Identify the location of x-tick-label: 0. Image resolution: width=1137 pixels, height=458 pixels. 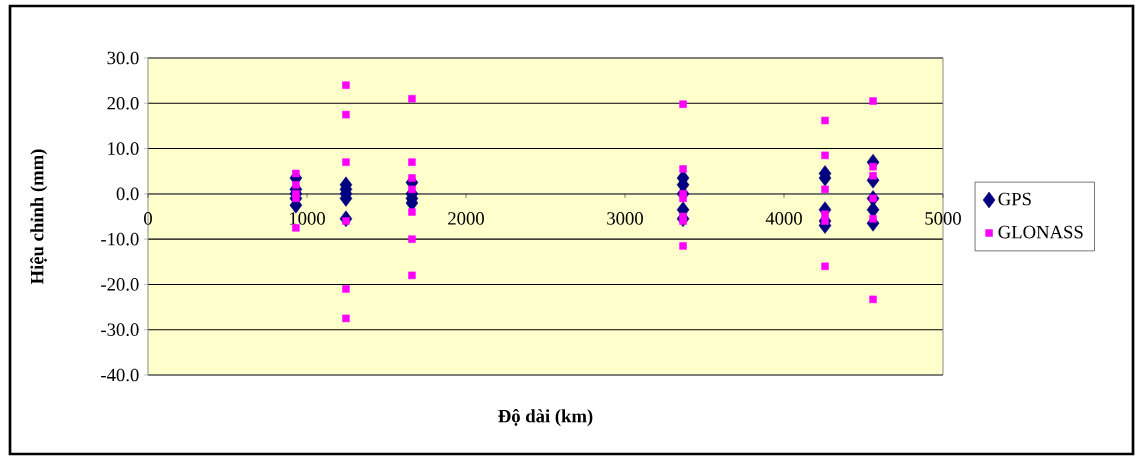
(148, 218).